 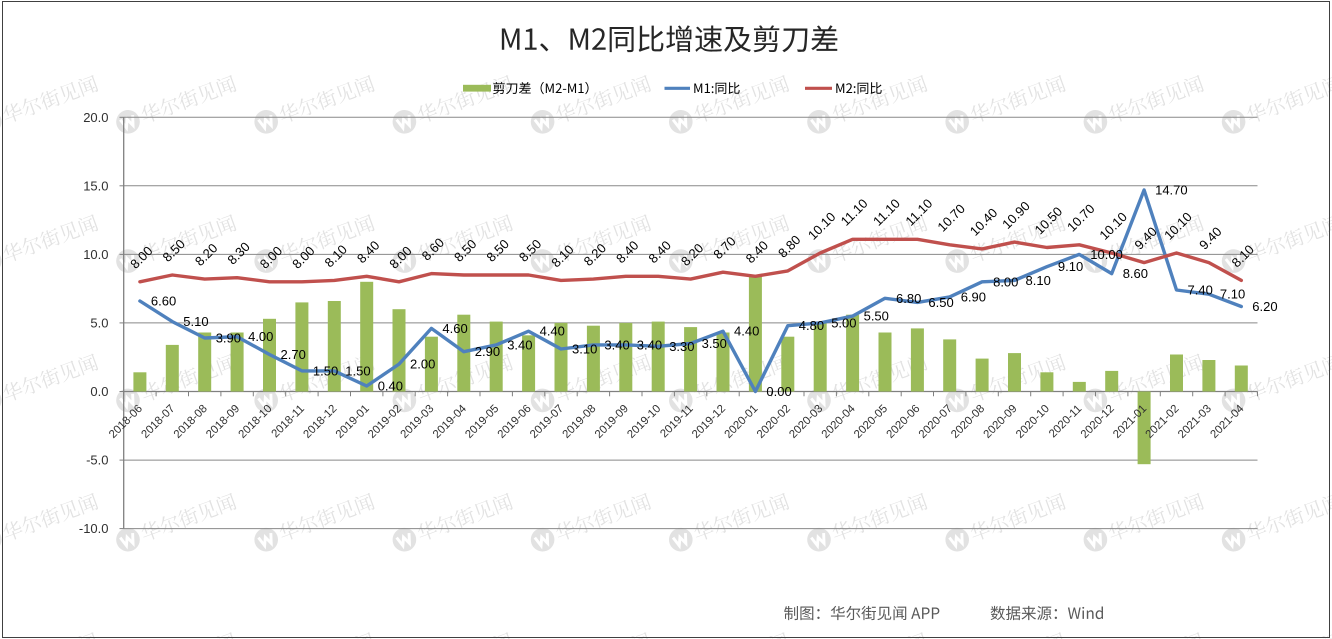 I want to click on svg-text: 4.00, so click(x=260, y=336).